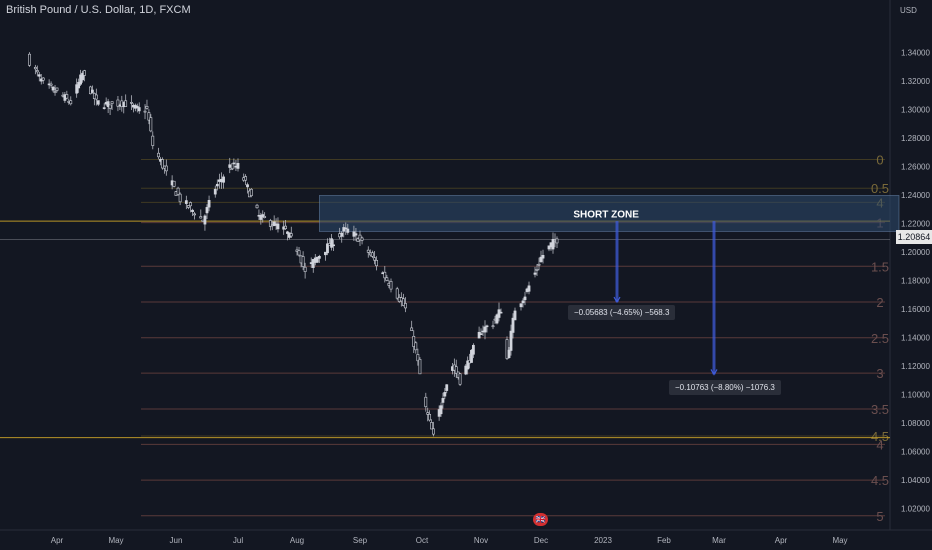  Describe the element at coordinates (603, 540) in the screenshot. I see `x-tick-label: 2023` at that location.